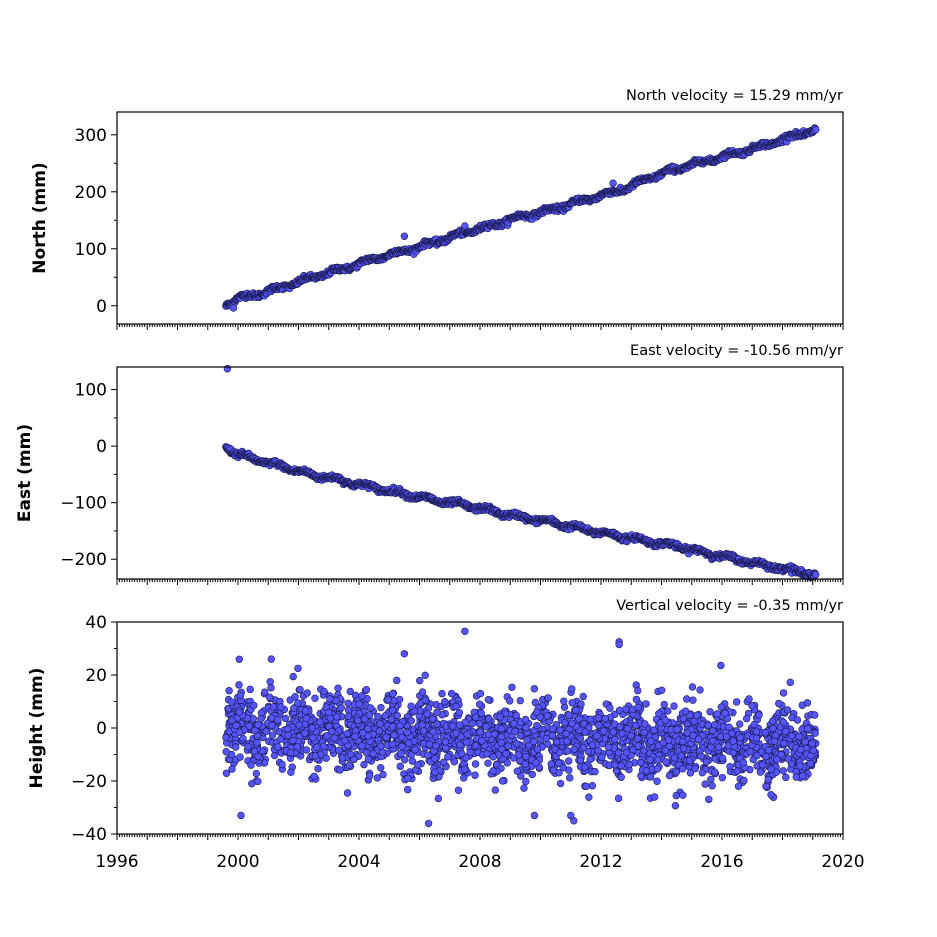 This screenshot has width=937, height=937. What do you see at coordinates (101, 307) in the screenshot?
I see `y-tick-label: 0` at bounding box center [101, 307].